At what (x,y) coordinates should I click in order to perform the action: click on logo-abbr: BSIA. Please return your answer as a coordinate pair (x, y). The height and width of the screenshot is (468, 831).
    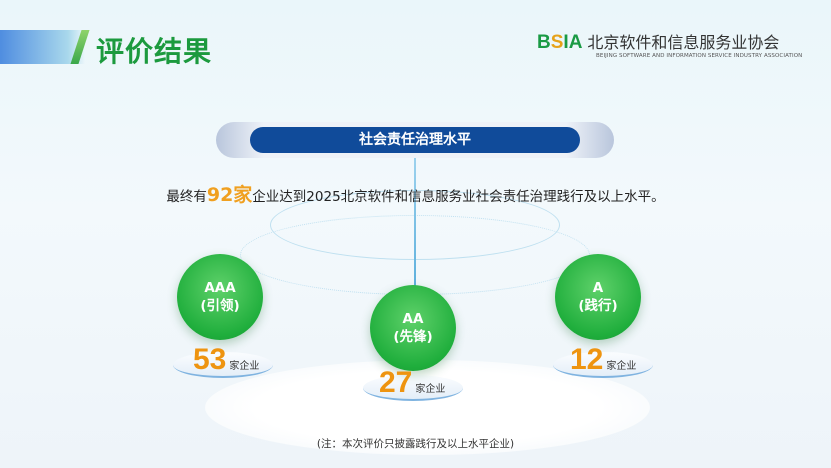
    Looking at the image, I should click on (560, 42).